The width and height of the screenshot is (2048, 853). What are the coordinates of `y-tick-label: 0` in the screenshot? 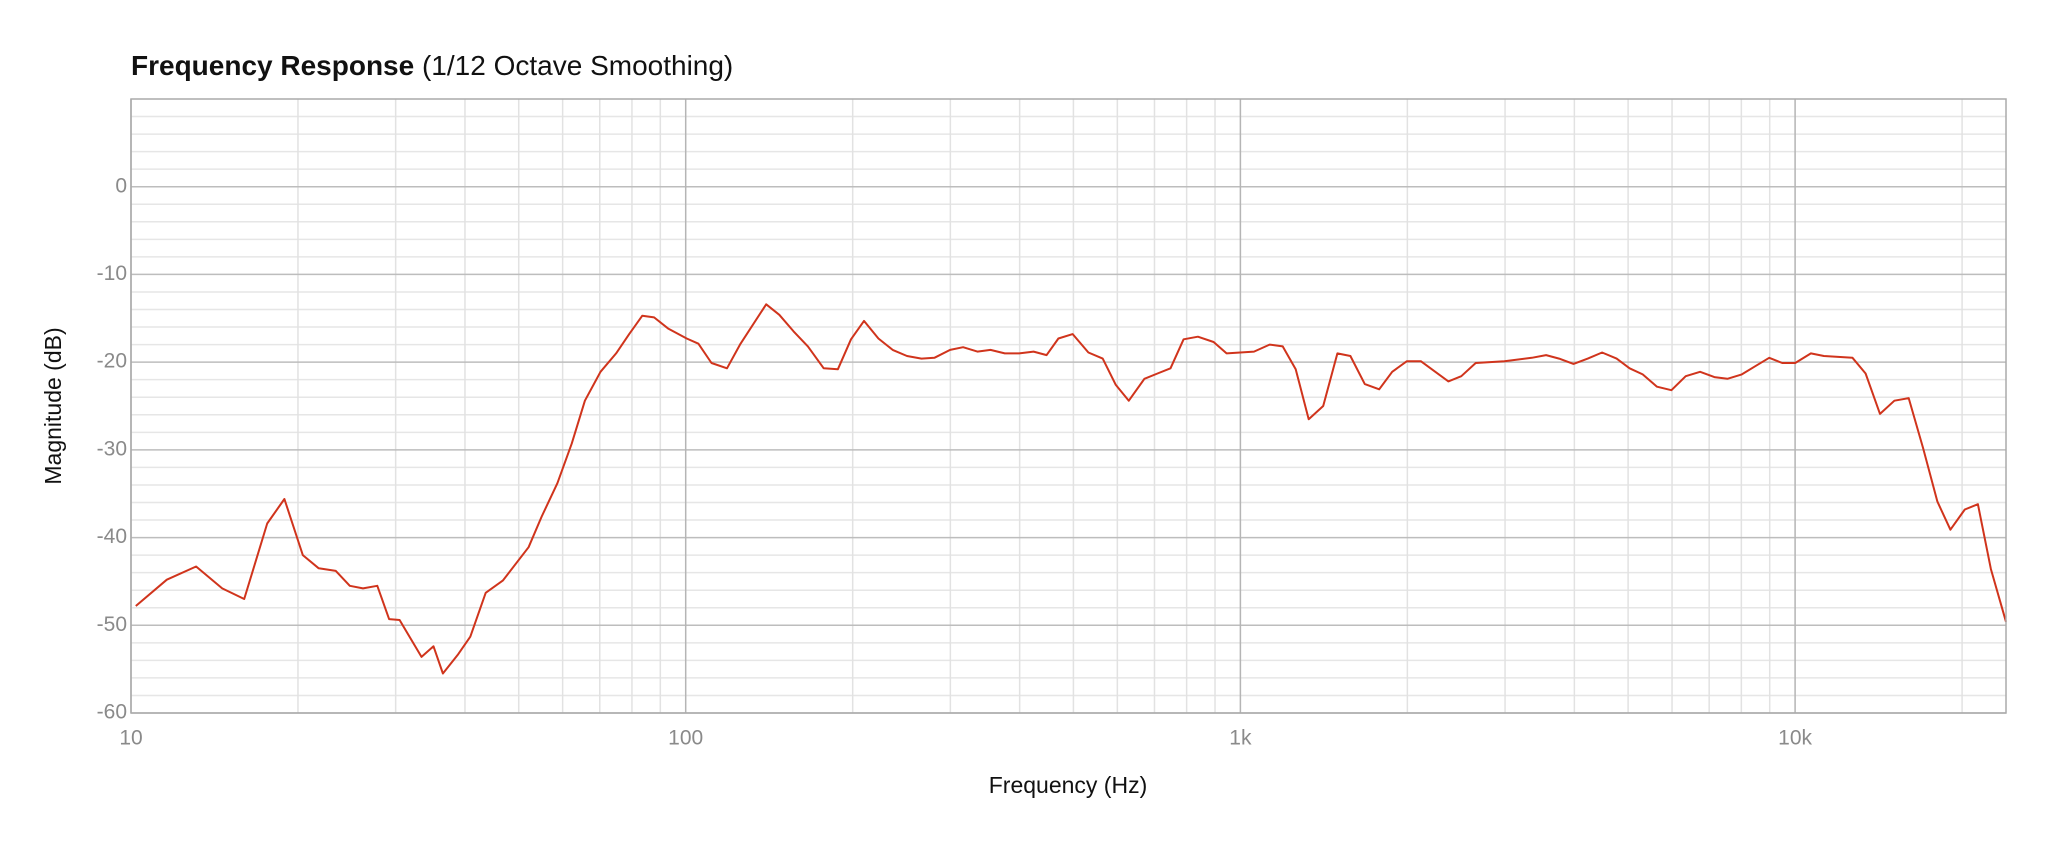 It's located at (121, 185).